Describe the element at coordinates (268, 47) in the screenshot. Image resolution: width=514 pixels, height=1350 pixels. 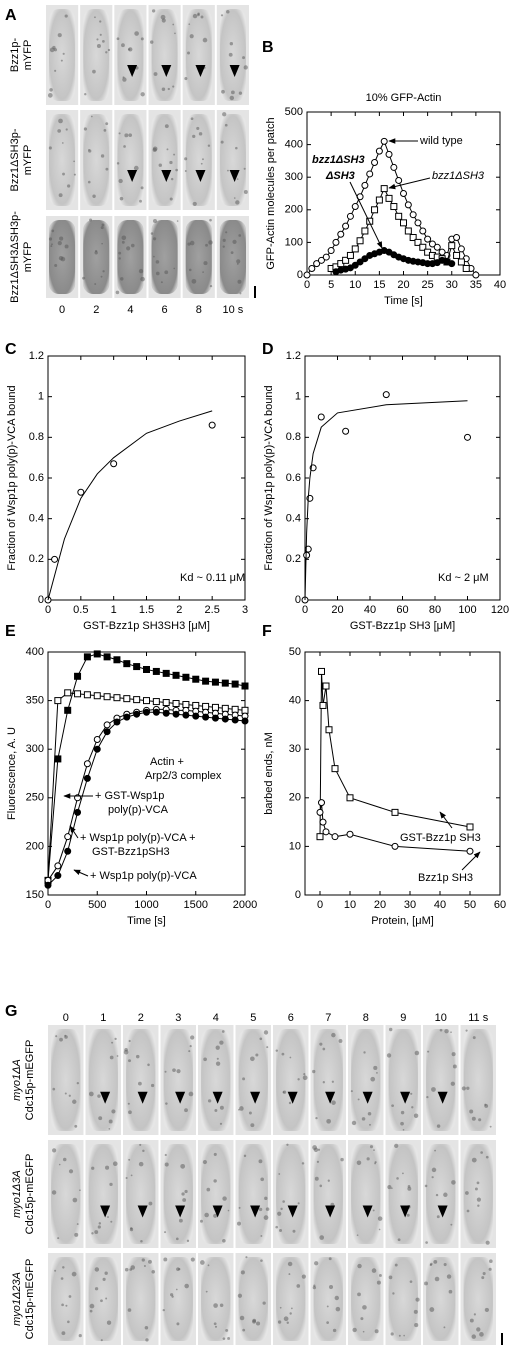
I see `panel-label: B` at that location.